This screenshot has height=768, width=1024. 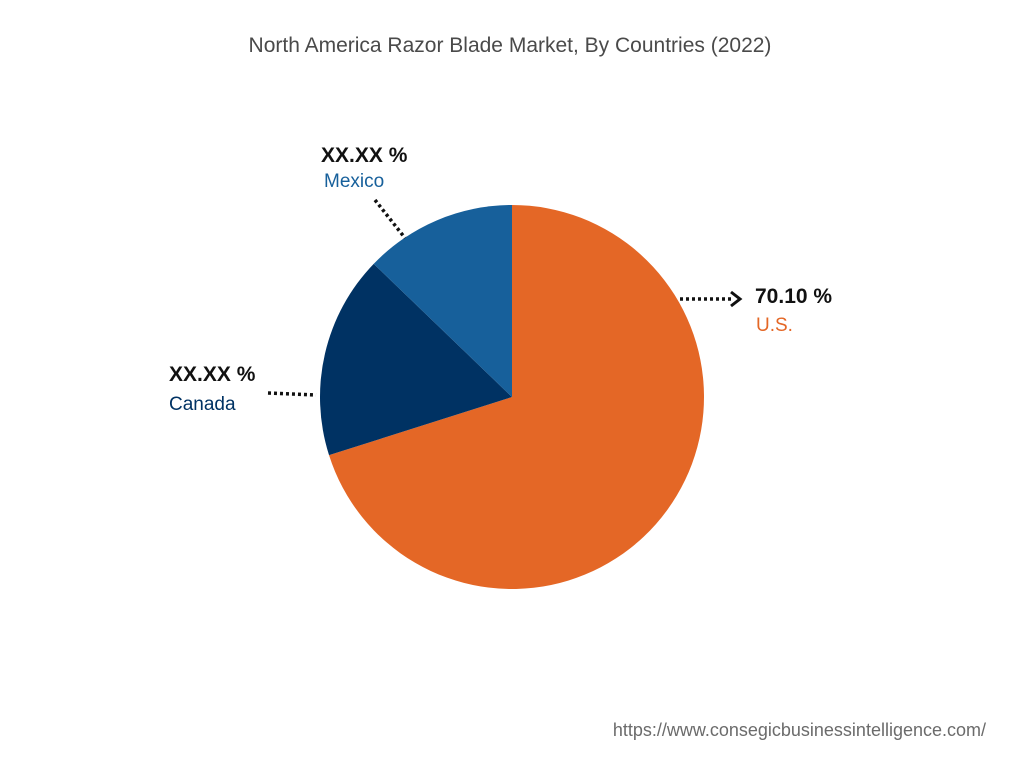 I want to click on slice-label-us: U.S., so click(x=774, y=325).